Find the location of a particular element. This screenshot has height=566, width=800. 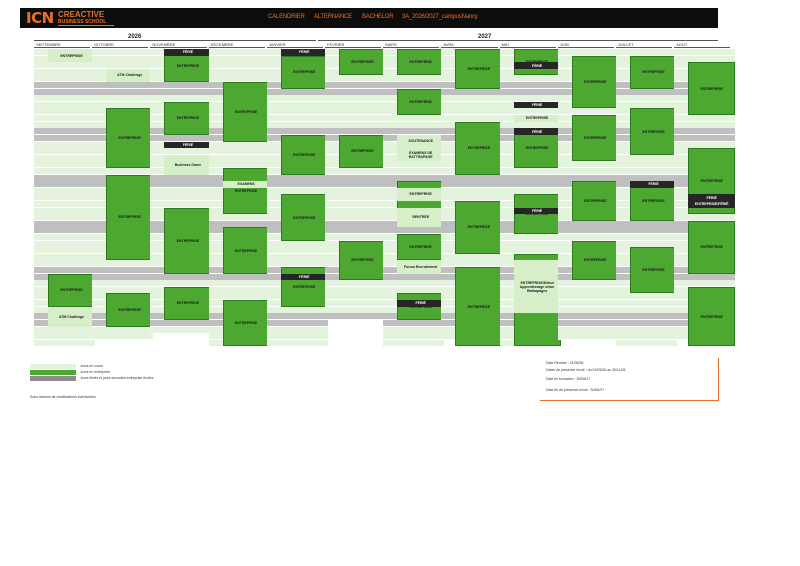

event-label: RENTRÉE is located at coordinates (421, 217).